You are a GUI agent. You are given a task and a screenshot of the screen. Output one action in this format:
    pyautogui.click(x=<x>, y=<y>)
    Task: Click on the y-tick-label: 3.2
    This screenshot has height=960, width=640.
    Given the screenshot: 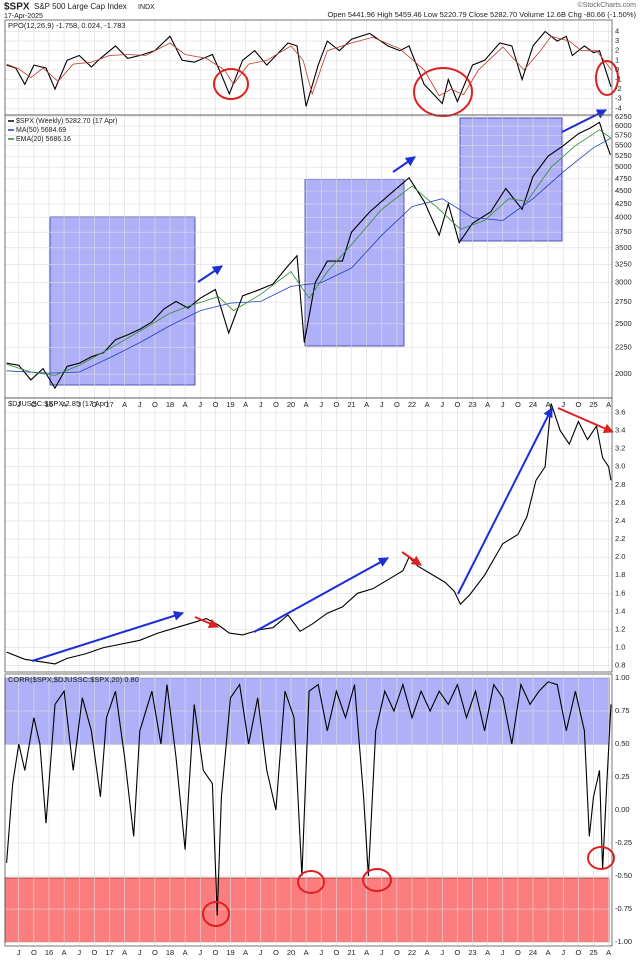 What is the action you would take?
    pyautogui.click(x=620, y=448)
    